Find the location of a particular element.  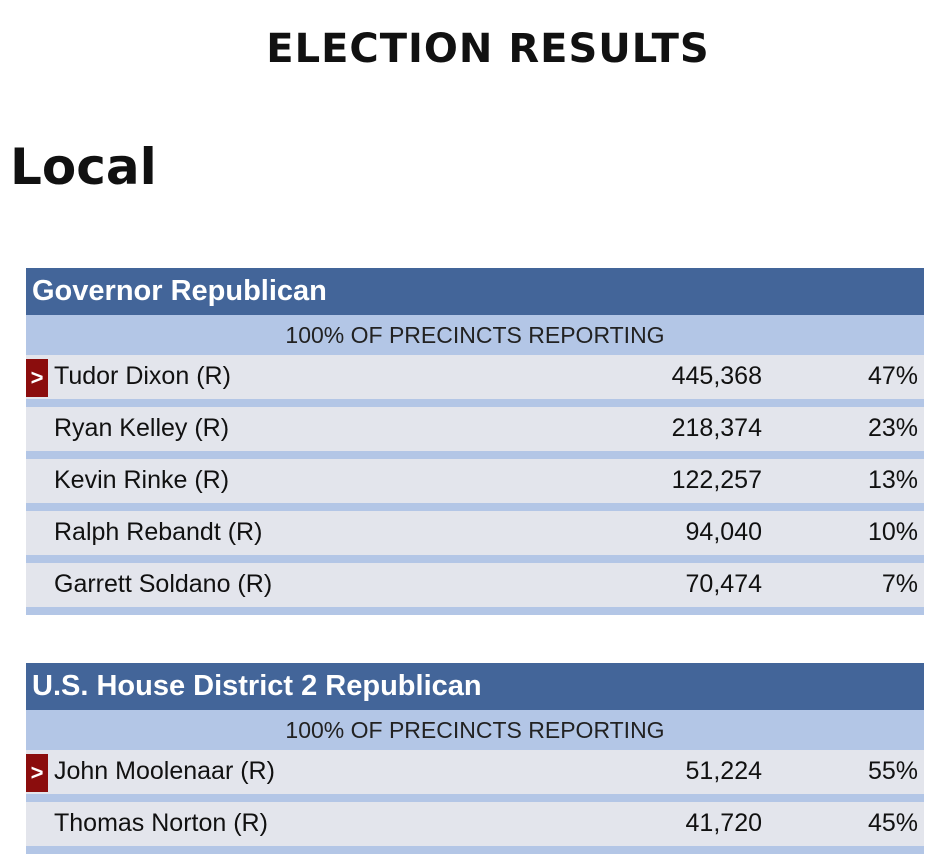

candidate-row: Kevin Rinke (R) 122,257 13% is located at coordinates (475, 485).